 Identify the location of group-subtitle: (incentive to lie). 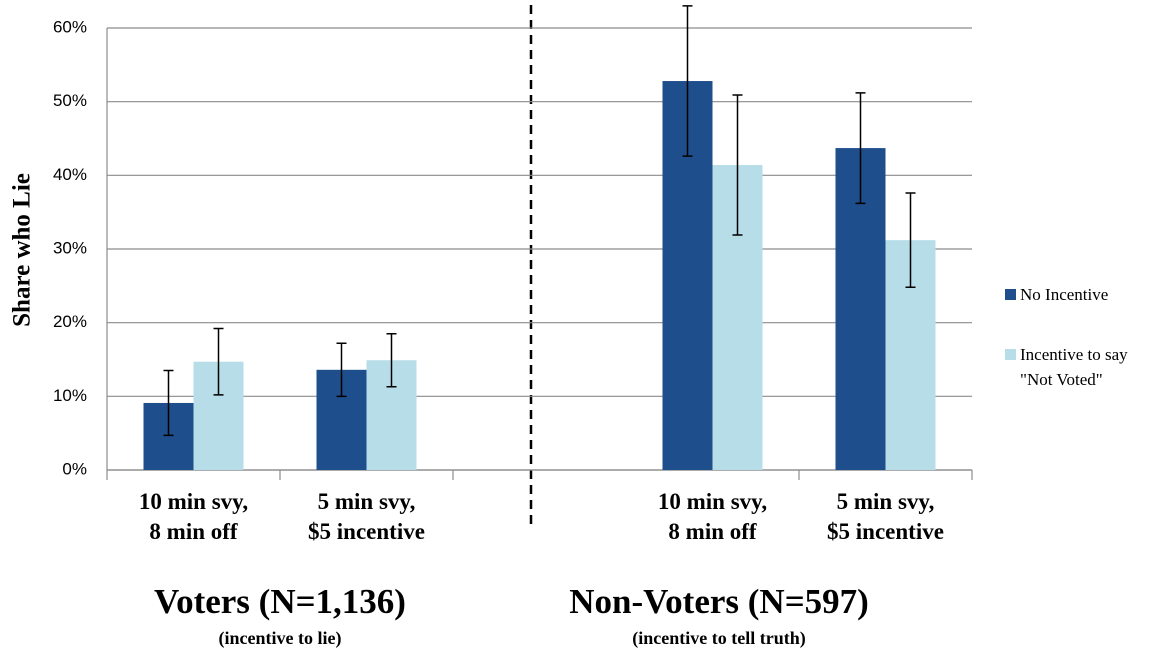
(280, 638).